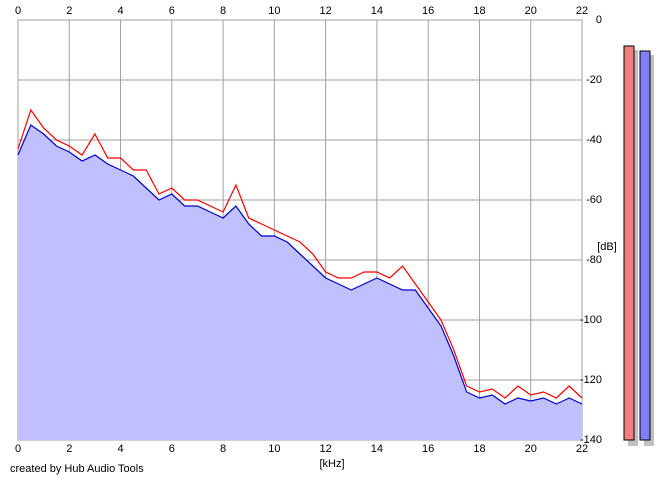  What do you see at coordinates (479, 11) in the screenshot?
I see `x-tick-label-top: 18` at bounding box center [479, 11].